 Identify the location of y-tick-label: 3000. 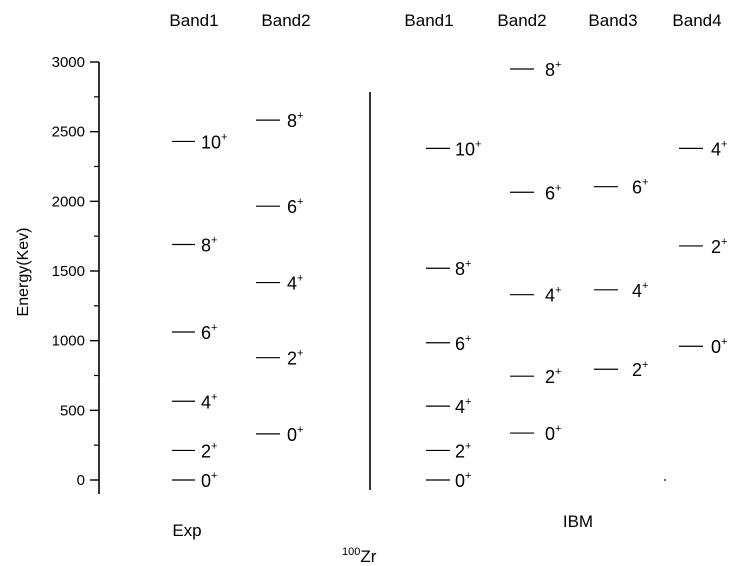
(68, 62).